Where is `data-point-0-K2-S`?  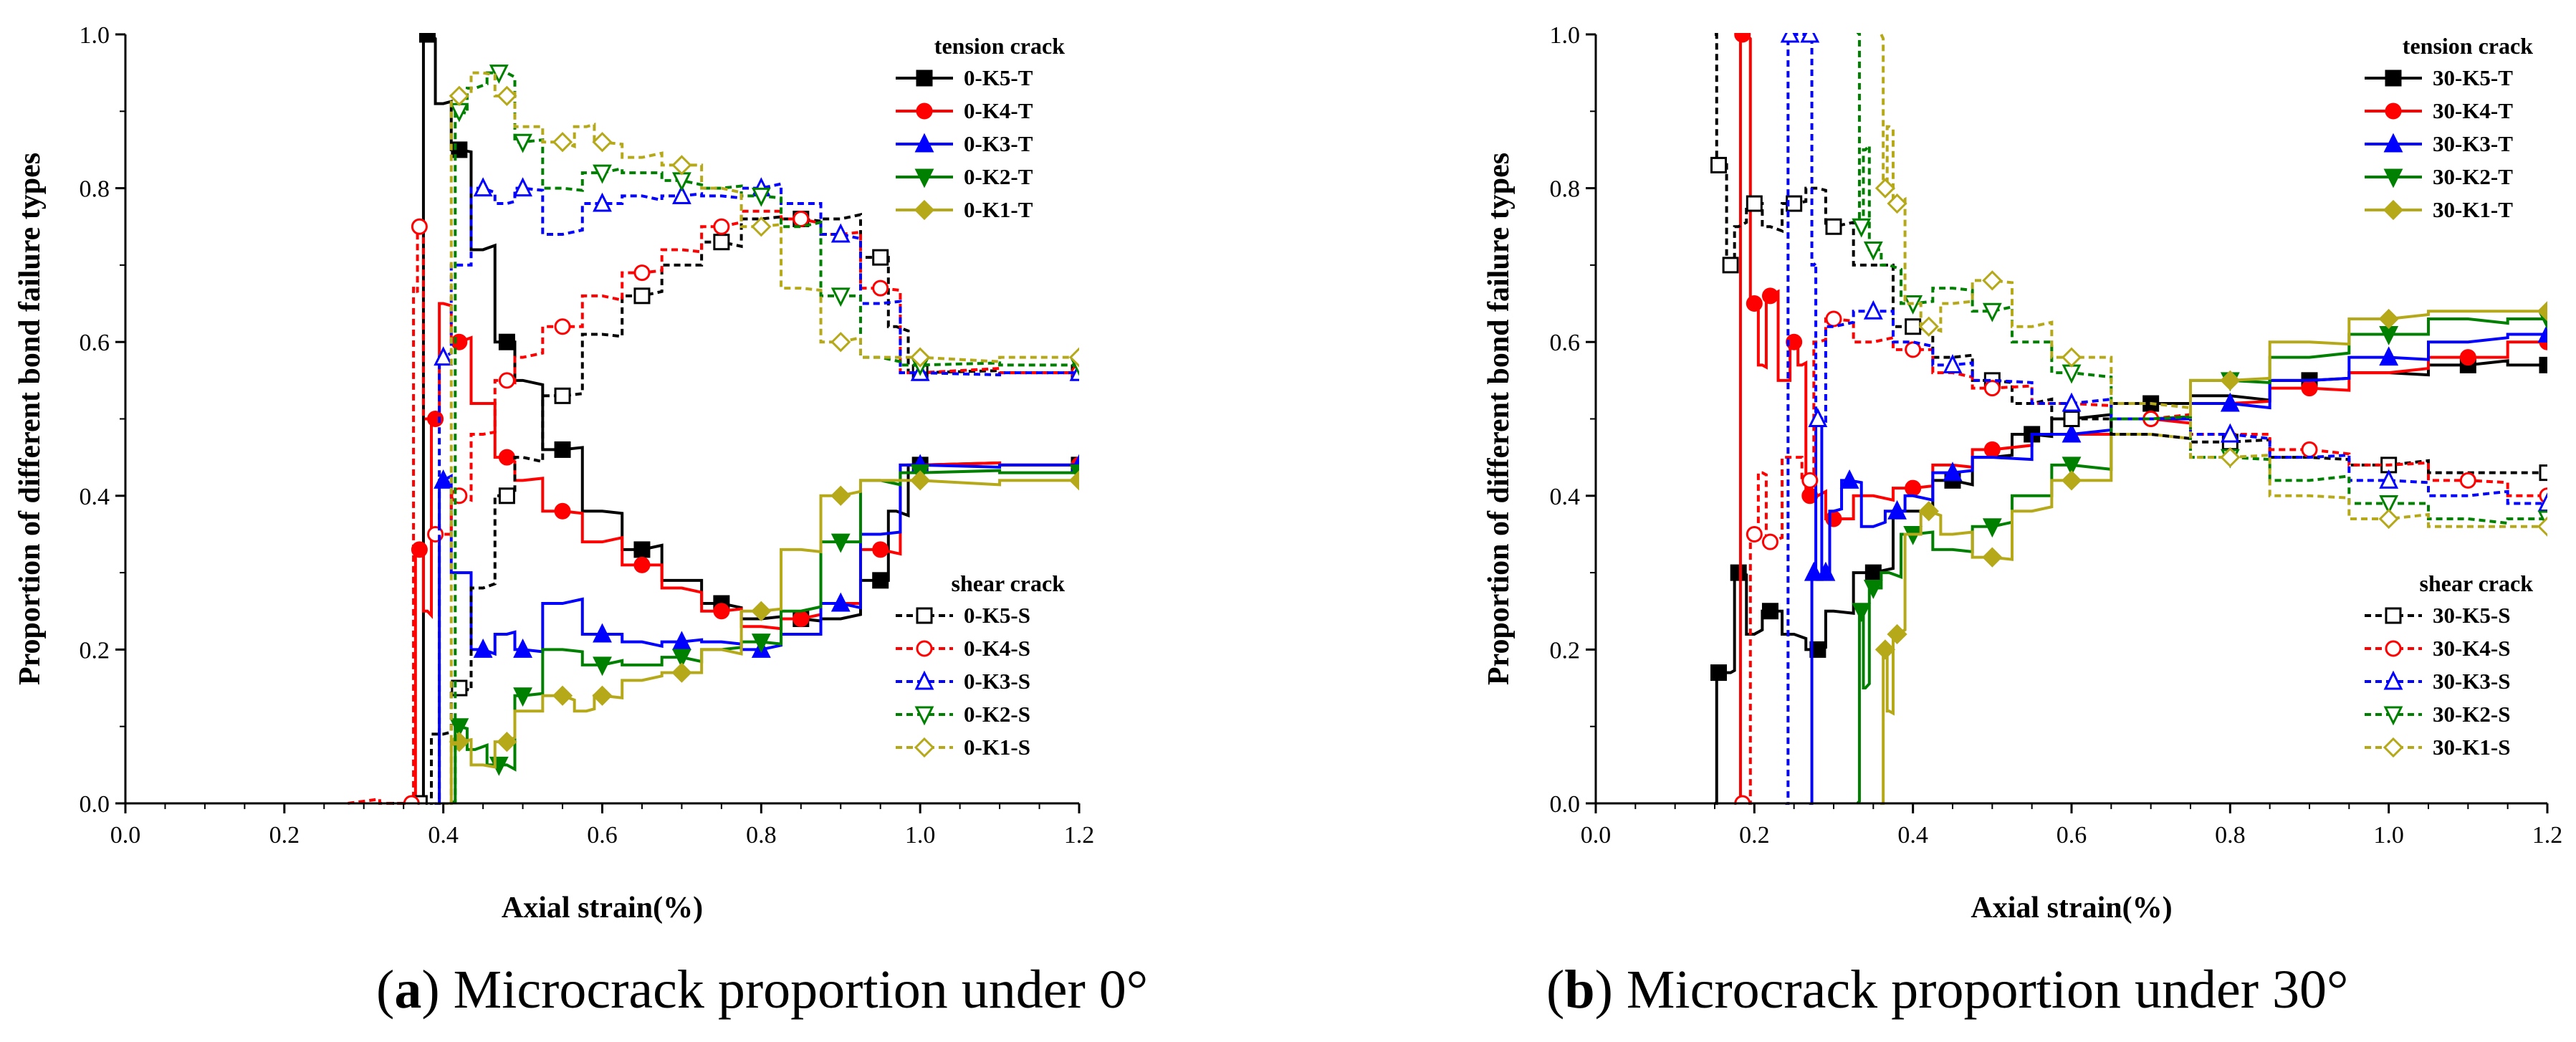 data-point-0-K2-S is located at coordinates (499, 74).